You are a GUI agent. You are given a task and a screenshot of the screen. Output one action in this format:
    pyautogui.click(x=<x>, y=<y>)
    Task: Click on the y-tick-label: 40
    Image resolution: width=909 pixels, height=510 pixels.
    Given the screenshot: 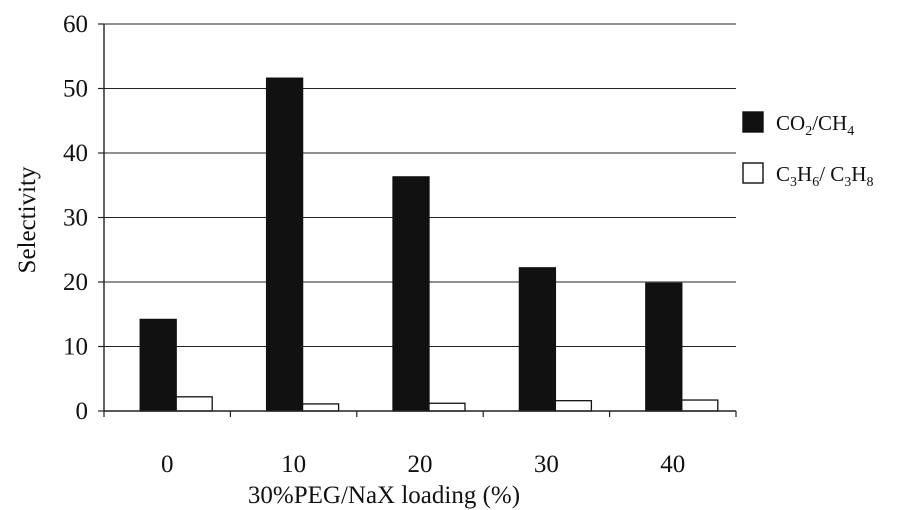 What is the action you would take?
    pyautogui.click(x=75, y=153)
    